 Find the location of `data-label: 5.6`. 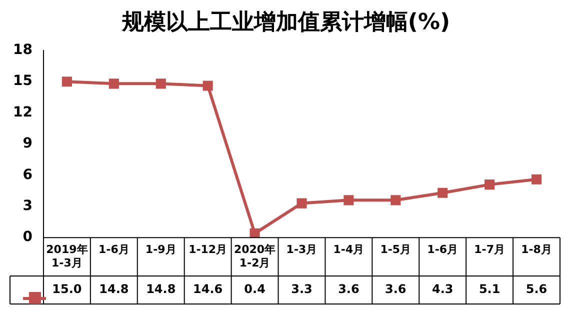

data-label: 5.6 is located at coordinates (537, 289).